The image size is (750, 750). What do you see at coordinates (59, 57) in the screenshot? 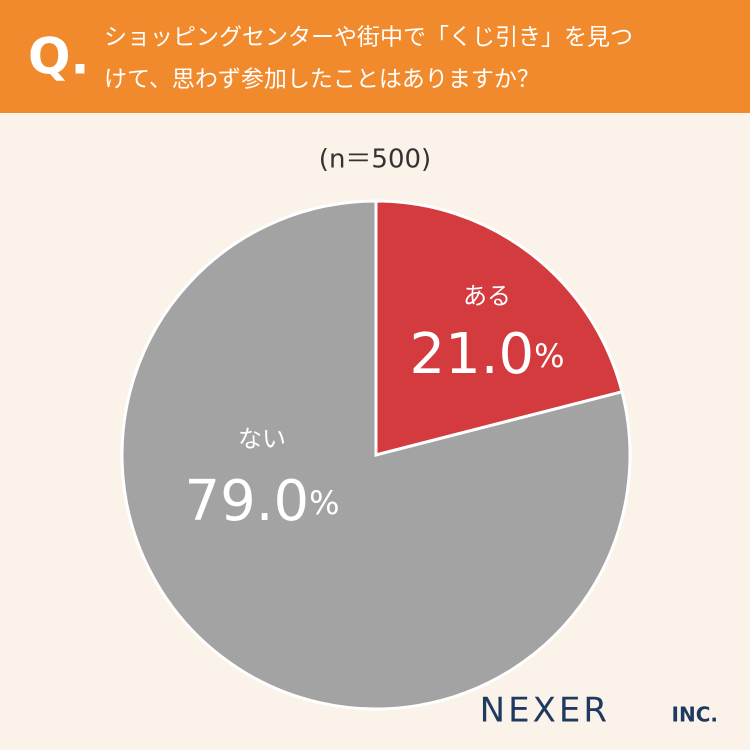
I see `question-prefix: Q.` at bounding box center [59, 57].